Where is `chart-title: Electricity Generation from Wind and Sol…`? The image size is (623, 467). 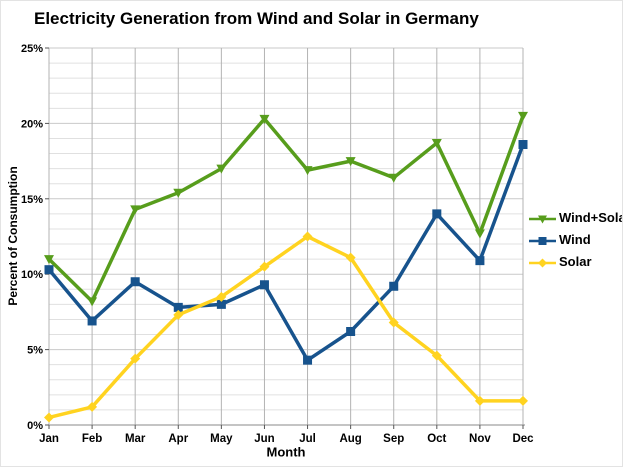 chart-title: Electricity Generation from Wind and Sol… is located at coordinates (256, 18).